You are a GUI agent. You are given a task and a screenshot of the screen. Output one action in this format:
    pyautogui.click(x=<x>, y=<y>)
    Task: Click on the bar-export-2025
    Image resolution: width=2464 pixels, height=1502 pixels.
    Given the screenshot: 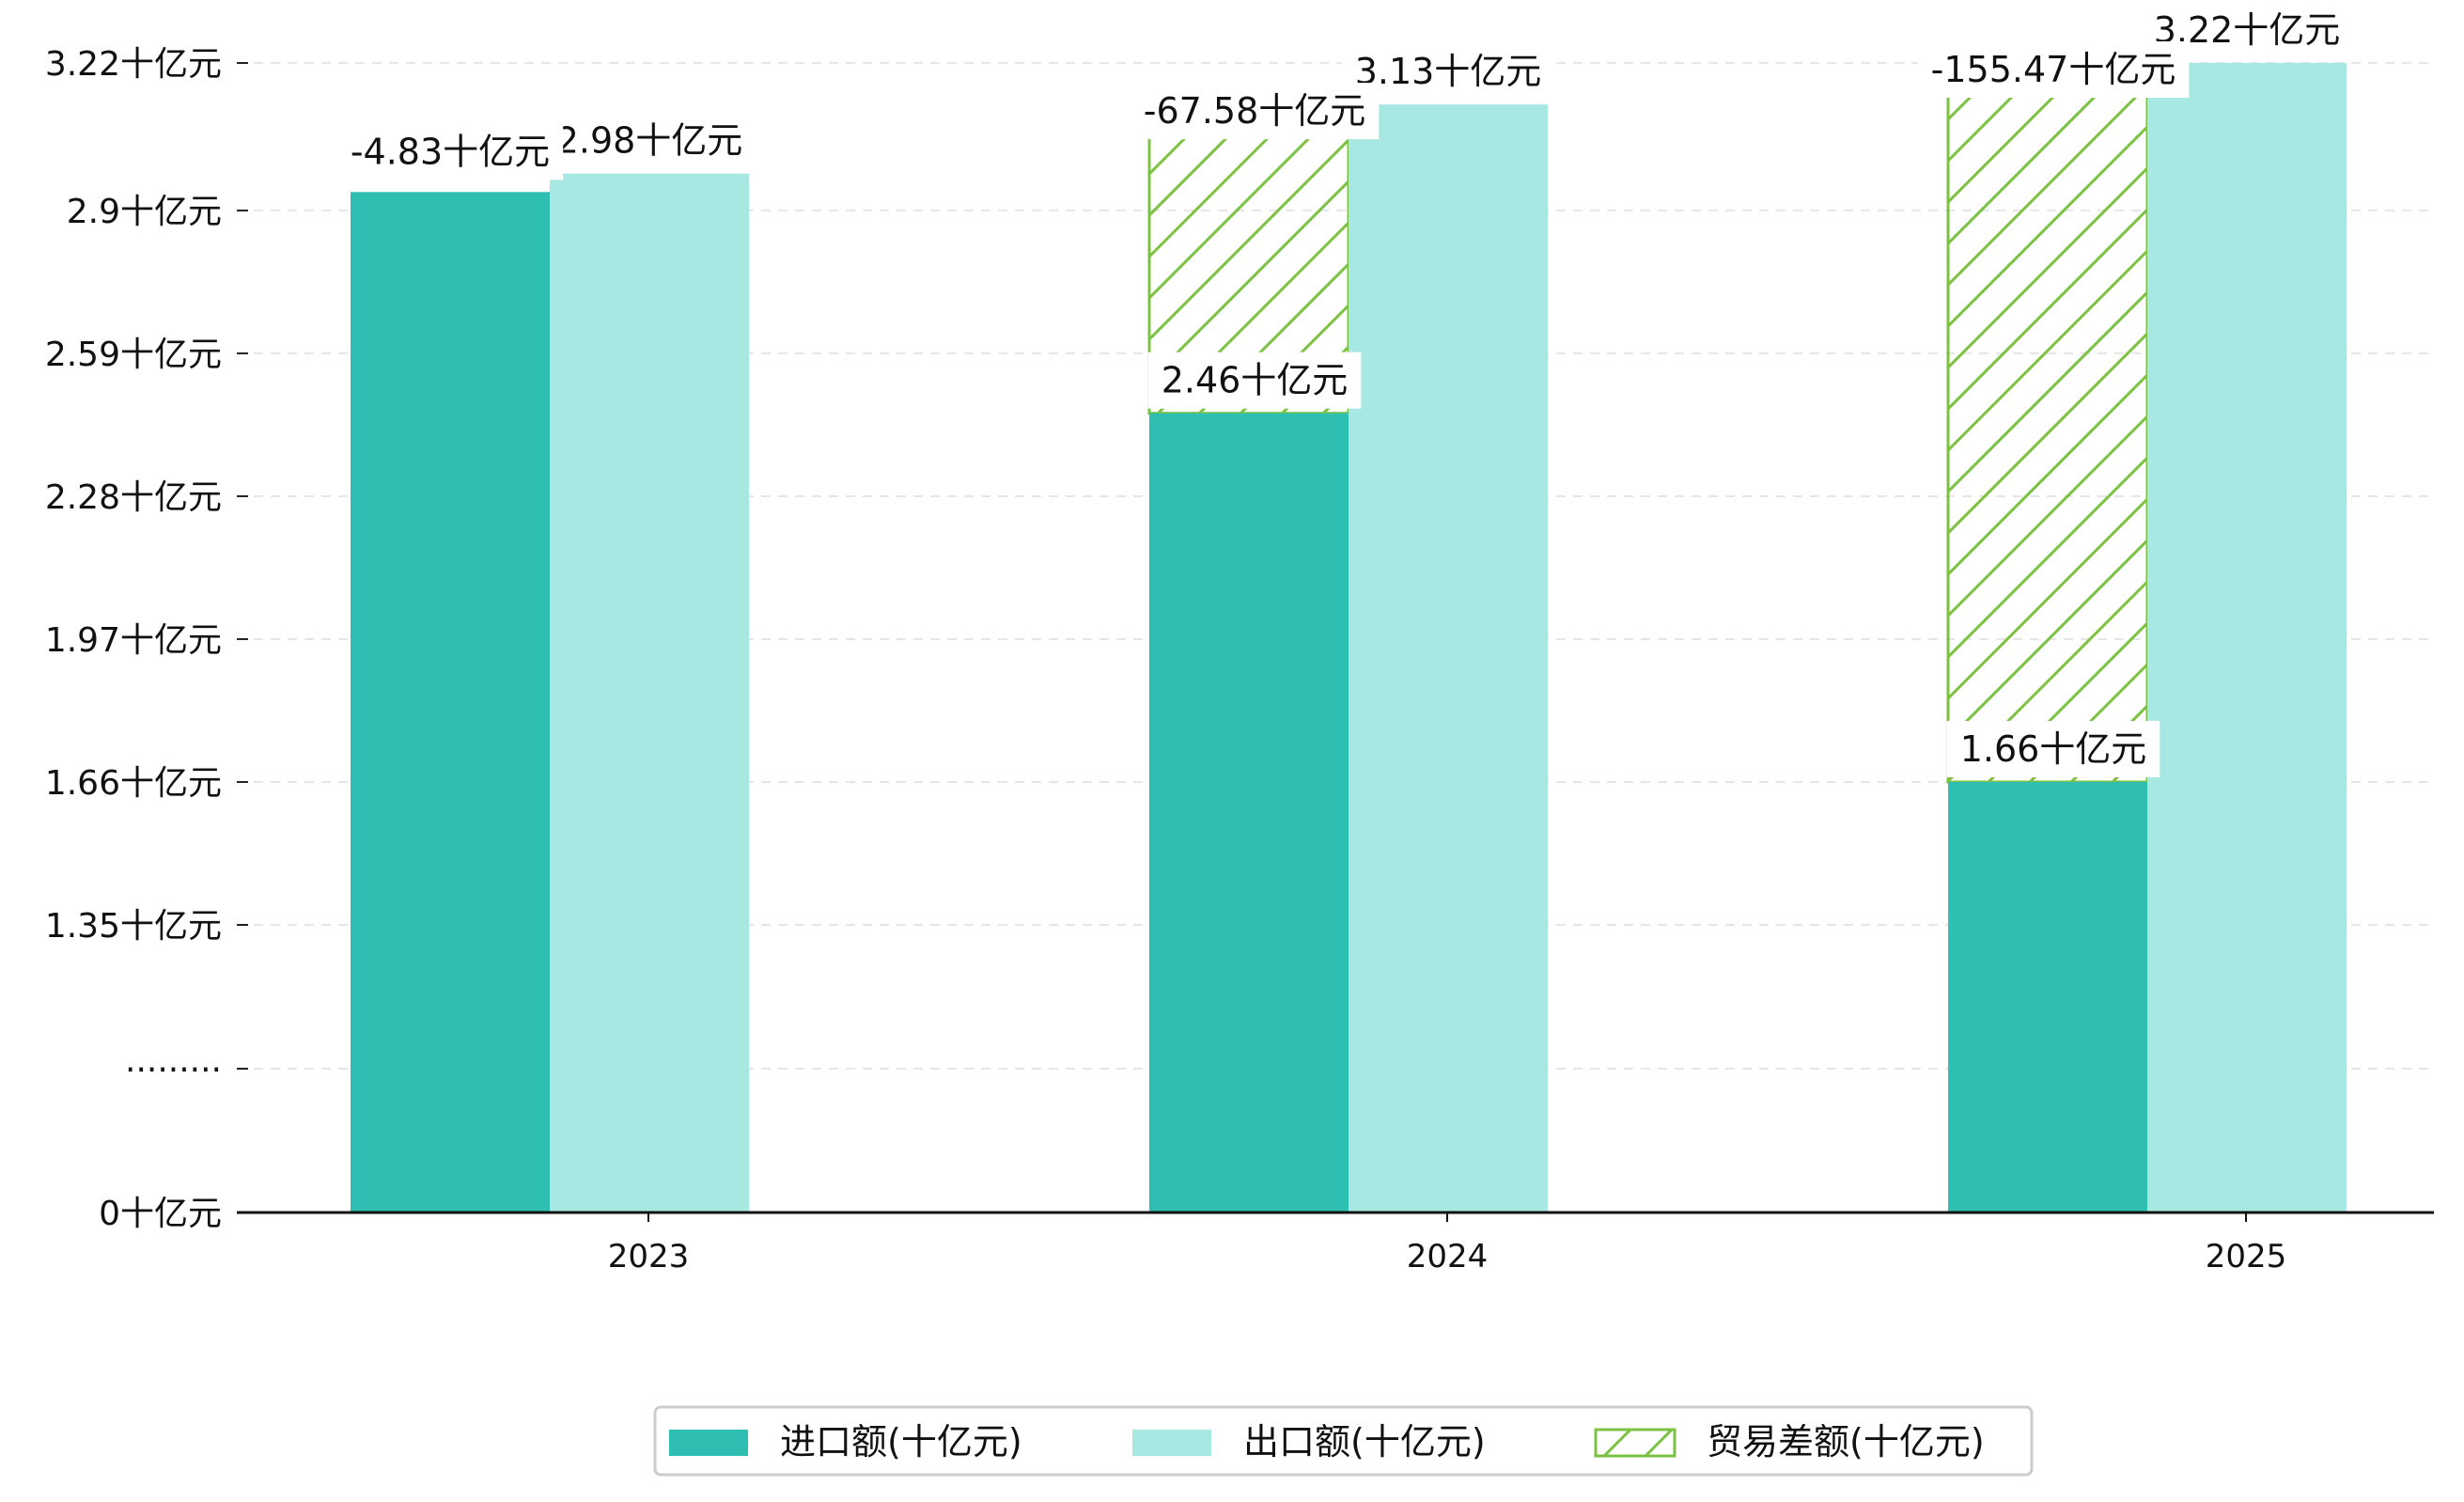 What is the action you would take?
    pyautogui.click(x=2247, y=638)
    